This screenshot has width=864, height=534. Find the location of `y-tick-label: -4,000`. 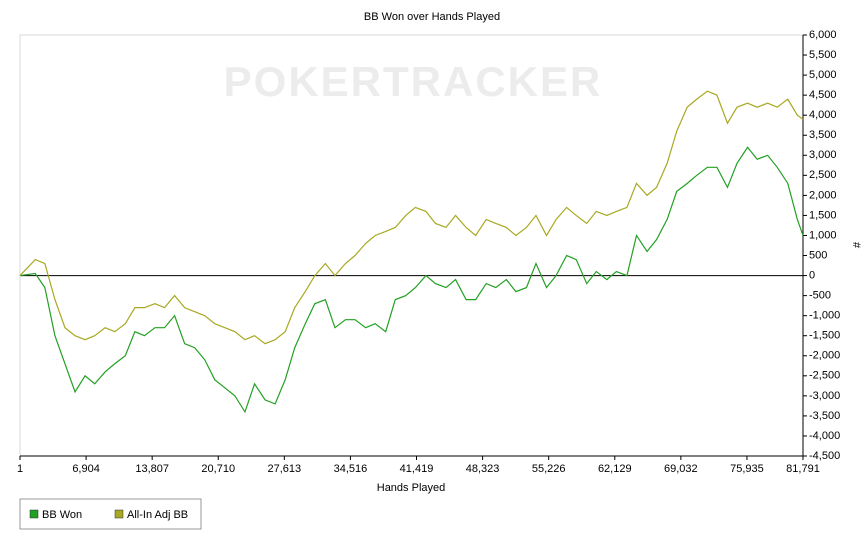

y-tick-label: -4,000 is located at coordinates (824, 436).